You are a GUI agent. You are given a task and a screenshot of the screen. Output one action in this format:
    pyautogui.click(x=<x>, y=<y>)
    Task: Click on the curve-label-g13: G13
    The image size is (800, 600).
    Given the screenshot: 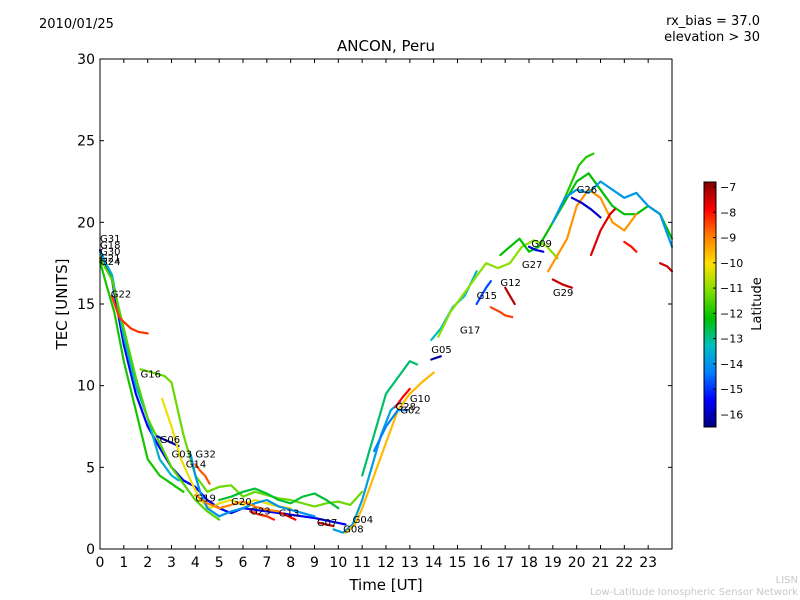 What is the action you would take?
    pyautogui.click(x=289, y=513)
    